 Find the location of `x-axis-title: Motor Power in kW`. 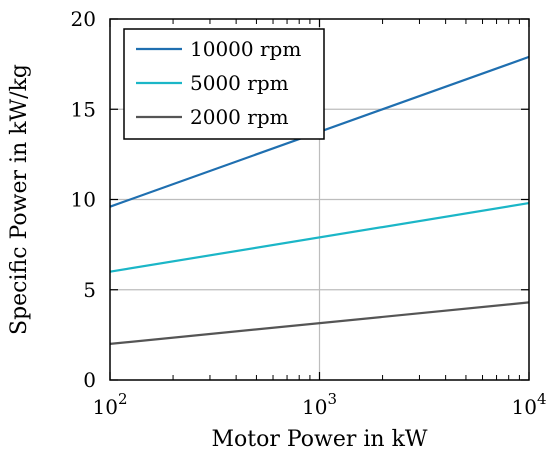

x-axis-title: Motor Power in kW is located at coordinates (319, 439).